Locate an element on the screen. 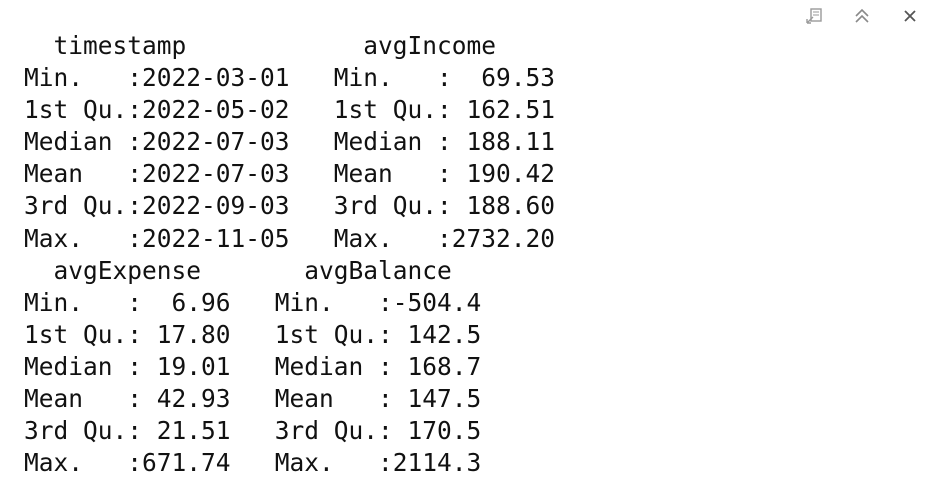 The height and width of the screenshot is (481, 940). output-line: 1st Qu.:2022-05-02 1st Qu.: 162.51 is located at coordinates (304, 110).